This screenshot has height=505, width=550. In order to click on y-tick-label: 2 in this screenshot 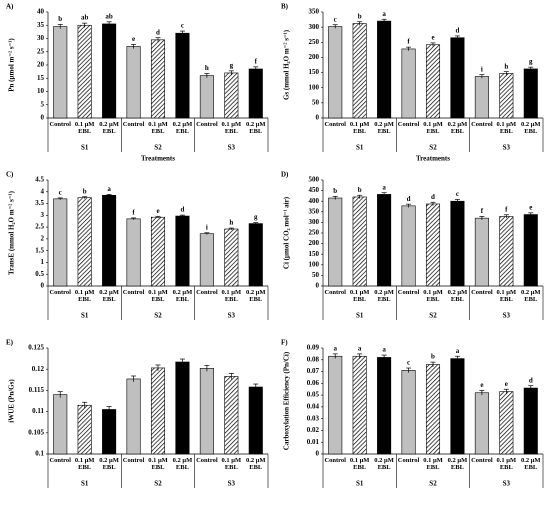, I will do `click(43, 238)`.